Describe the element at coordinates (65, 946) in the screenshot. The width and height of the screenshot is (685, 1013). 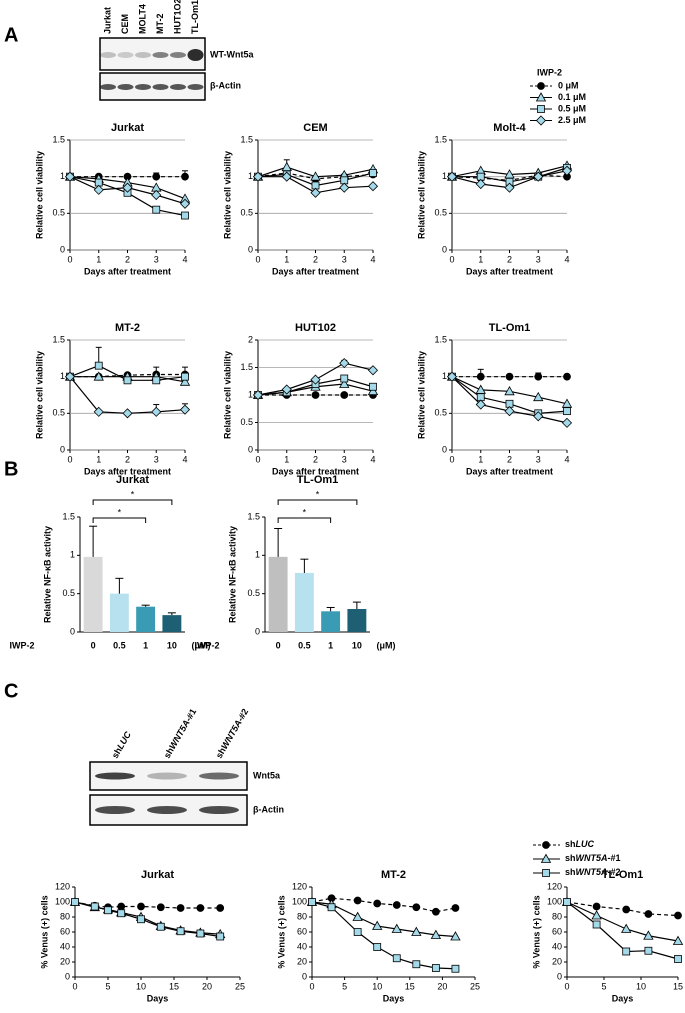
I see `y-tick-label: 40` at that location.